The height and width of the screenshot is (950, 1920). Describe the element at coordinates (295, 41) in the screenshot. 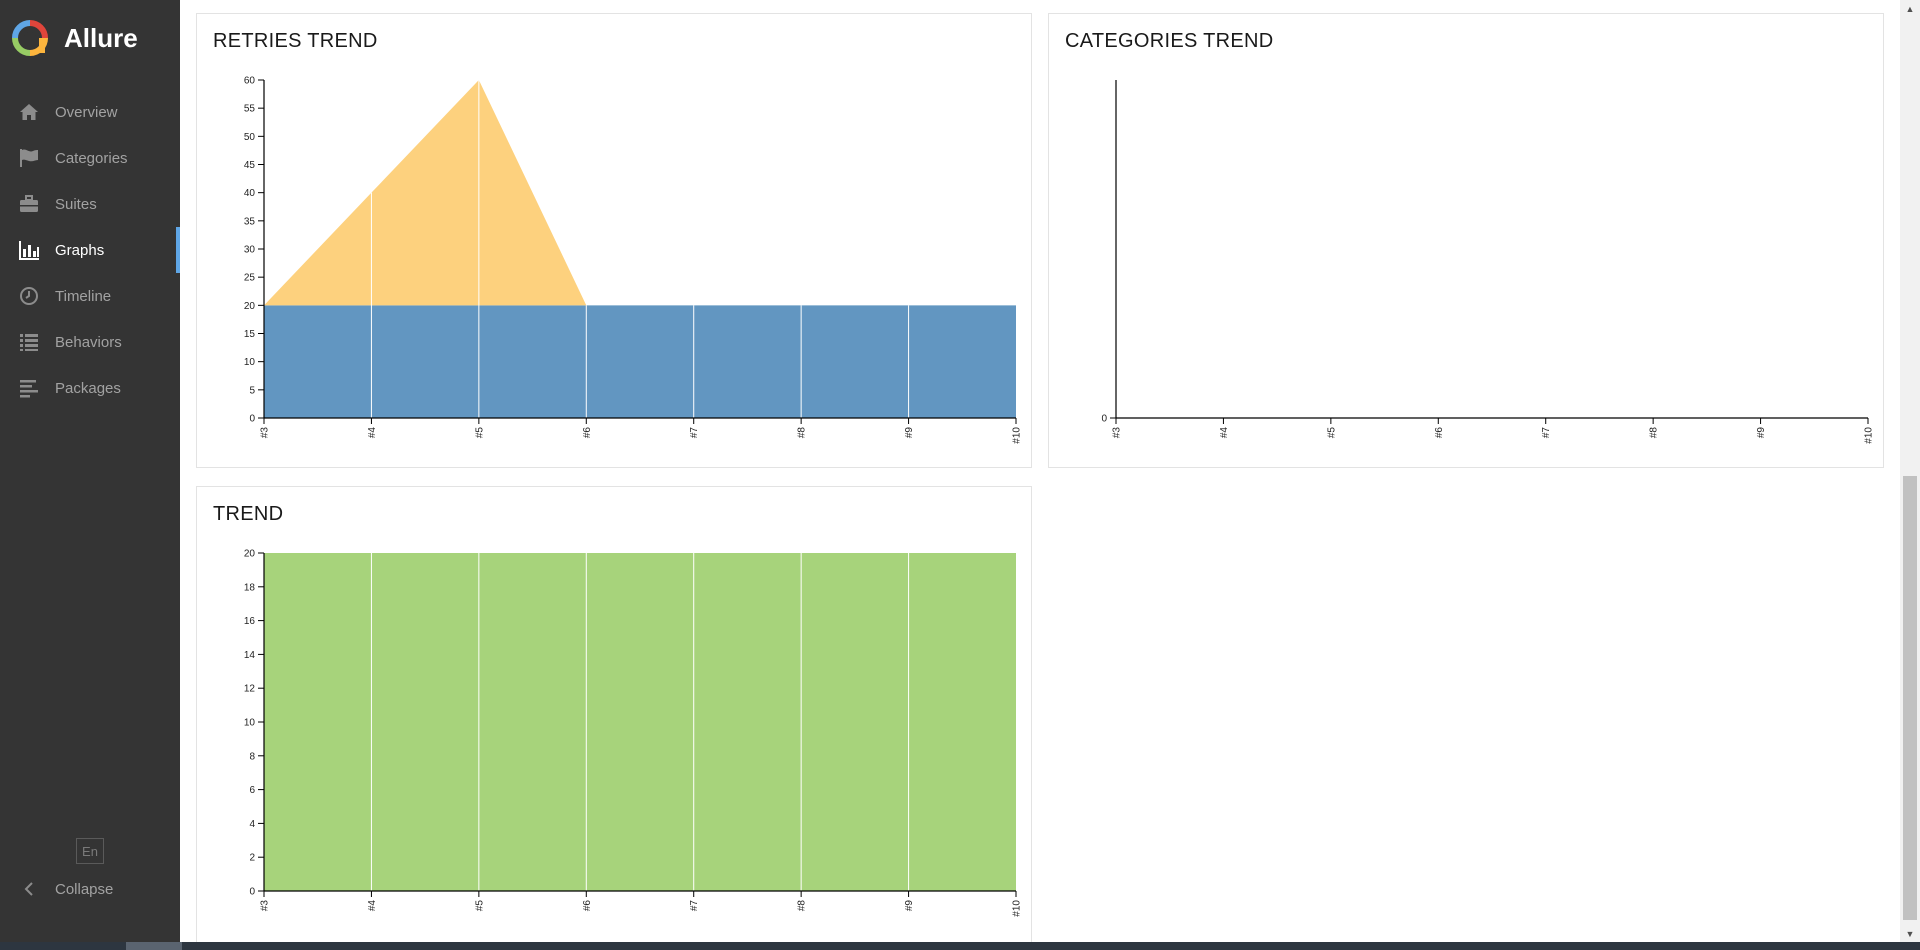

I see `widget-title: RETRIES TREND` at that location.